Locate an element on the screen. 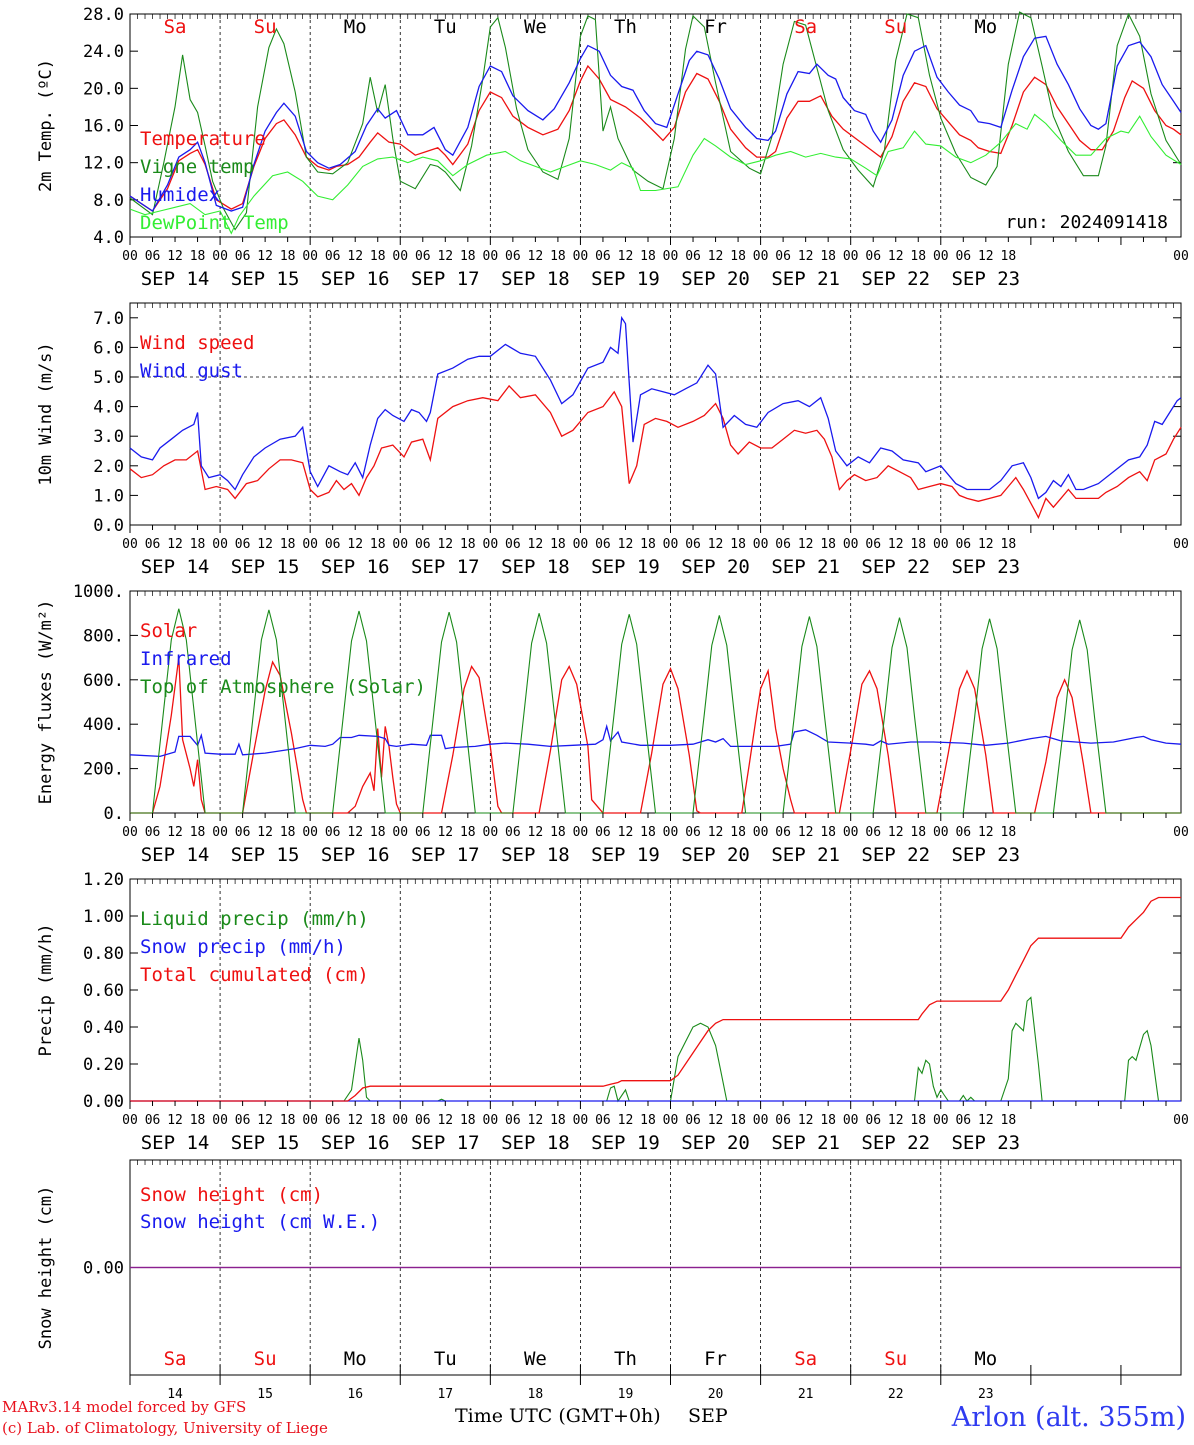  legend-entry: Top of Atmosphere (Solar) is located at coordinates (283, 687).